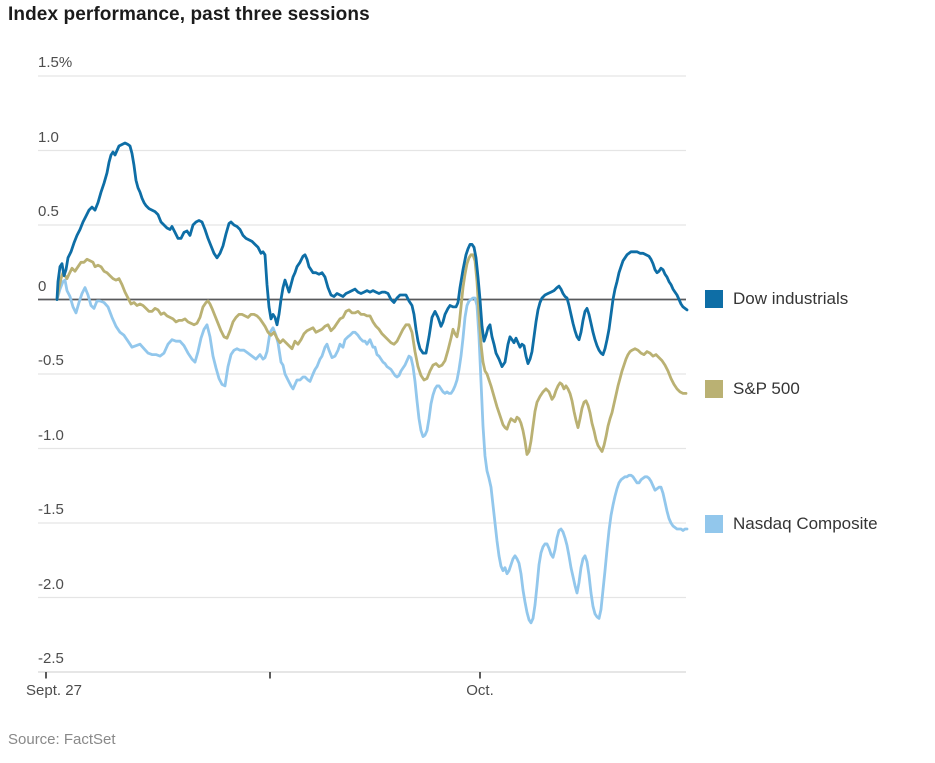  I want to click on legend-label-nasdaq: Nasdaq Composite, so click(805, 523).